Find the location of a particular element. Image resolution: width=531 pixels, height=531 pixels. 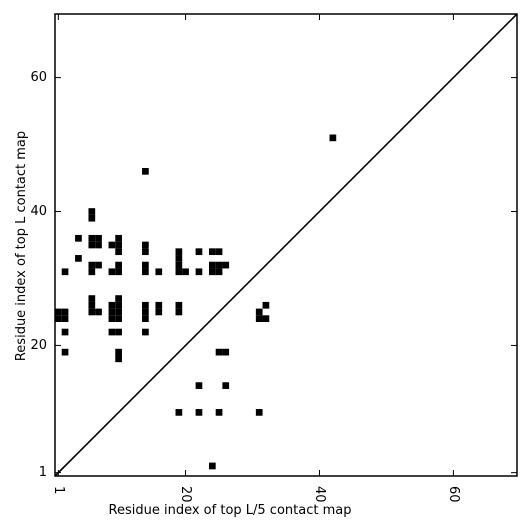

y-axis-label: Residue index of top L contact map is located at coordinates (21, 246).